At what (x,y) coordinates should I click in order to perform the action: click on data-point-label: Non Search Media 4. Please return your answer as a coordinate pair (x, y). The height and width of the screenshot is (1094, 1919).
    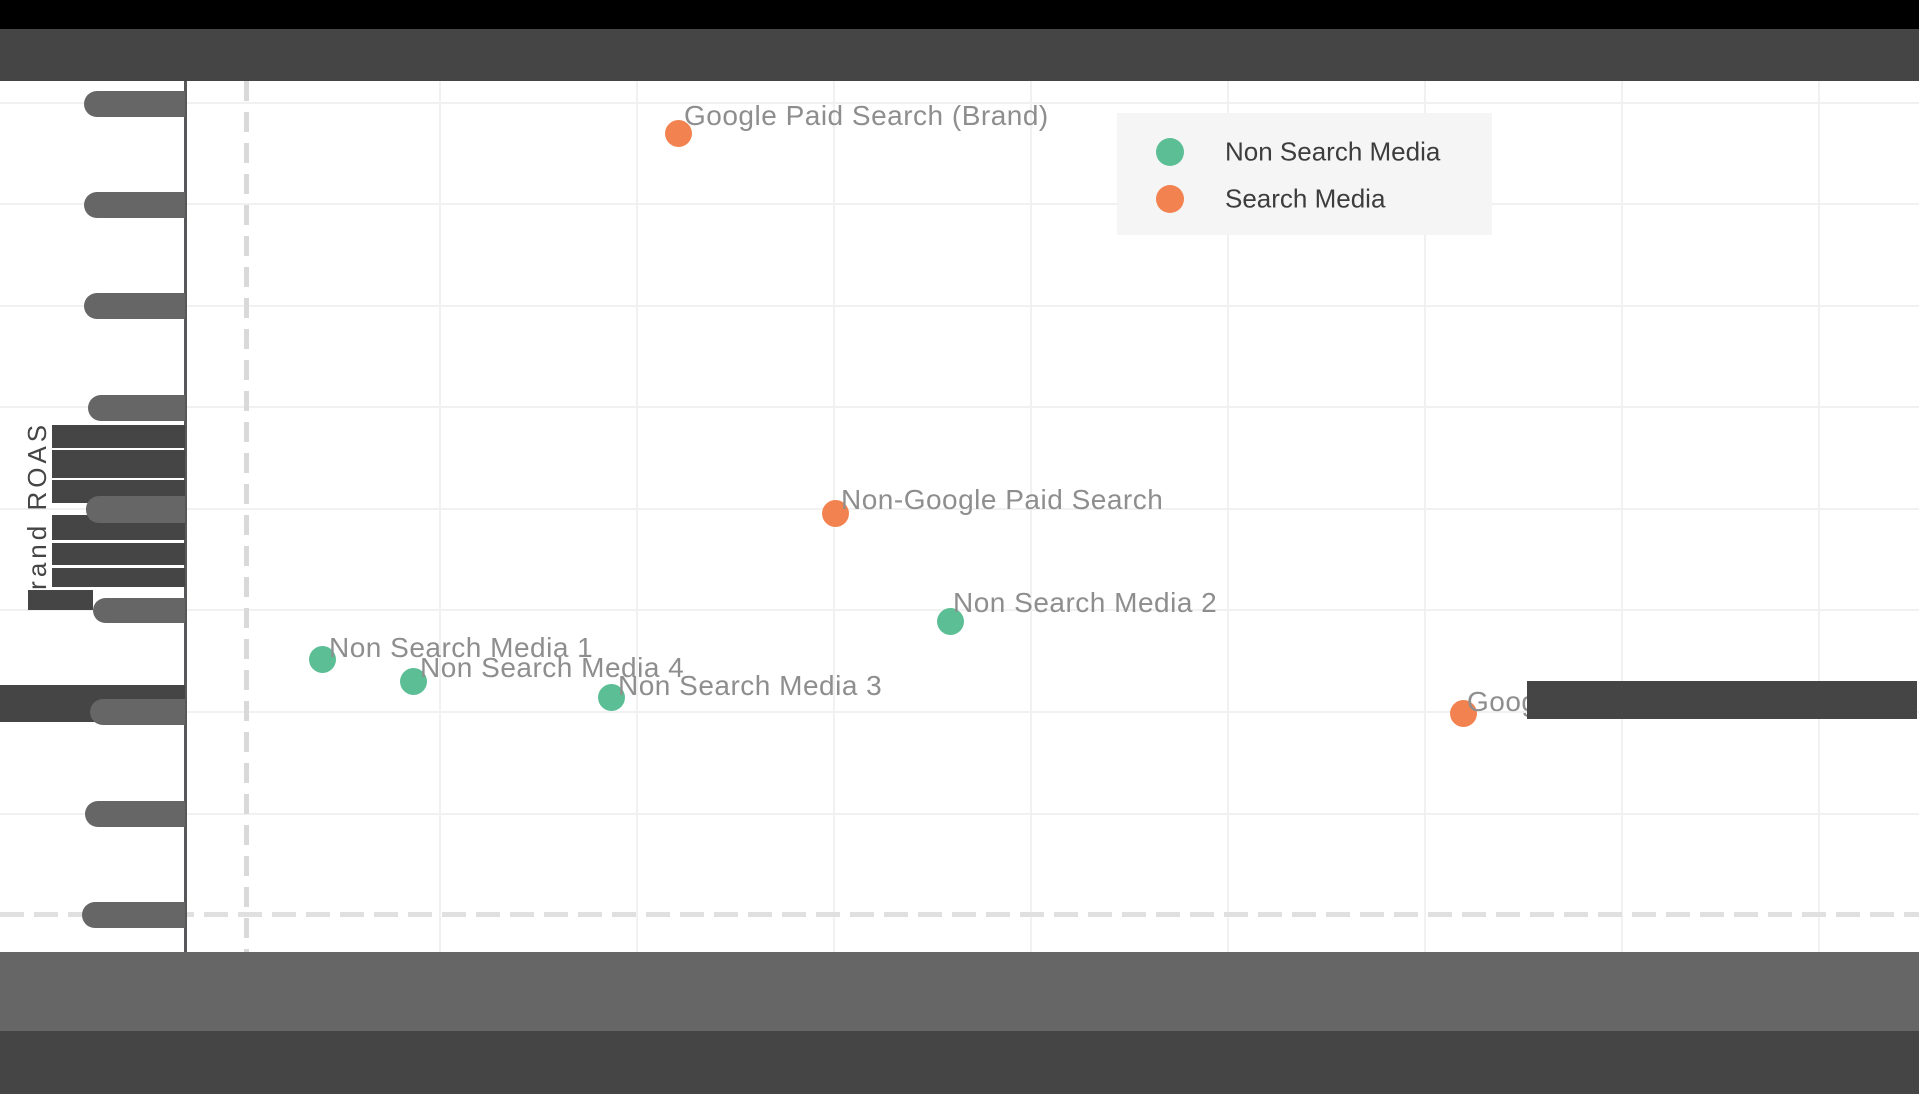
    Looking at the image, I should click on (552, 667).